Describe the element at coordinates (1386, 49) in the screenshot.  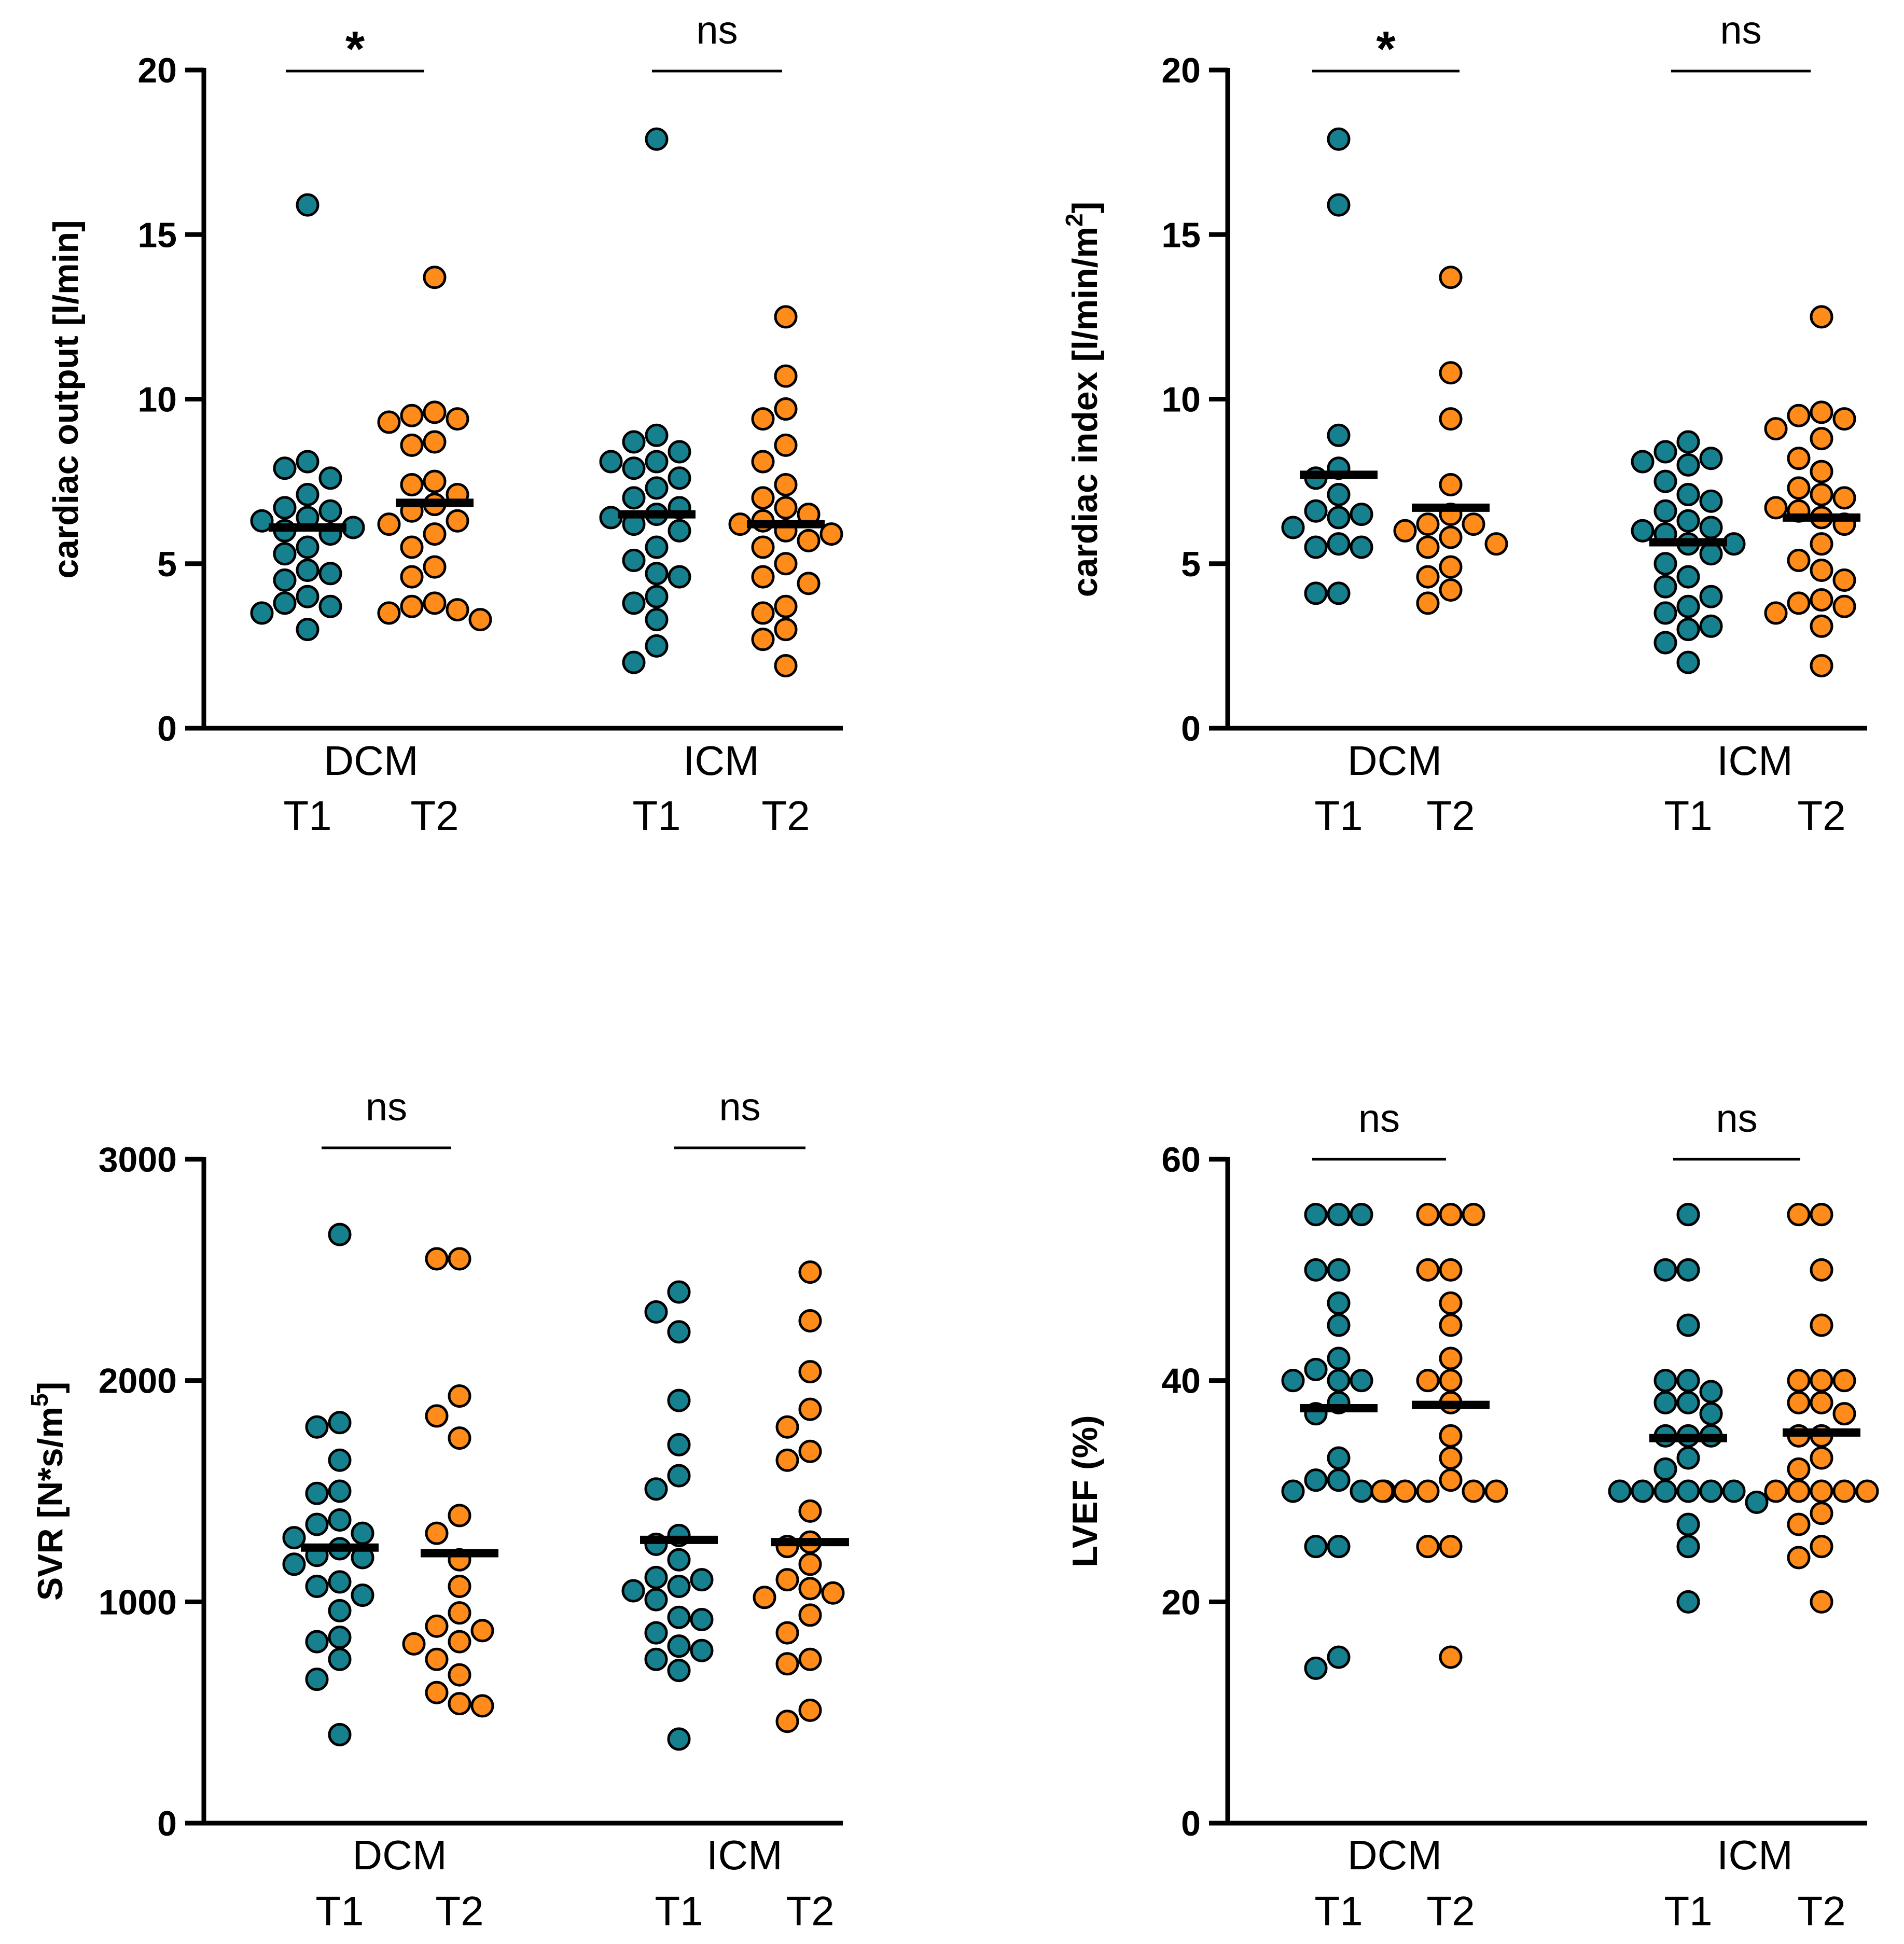
I see `significance-label: *` at that location.